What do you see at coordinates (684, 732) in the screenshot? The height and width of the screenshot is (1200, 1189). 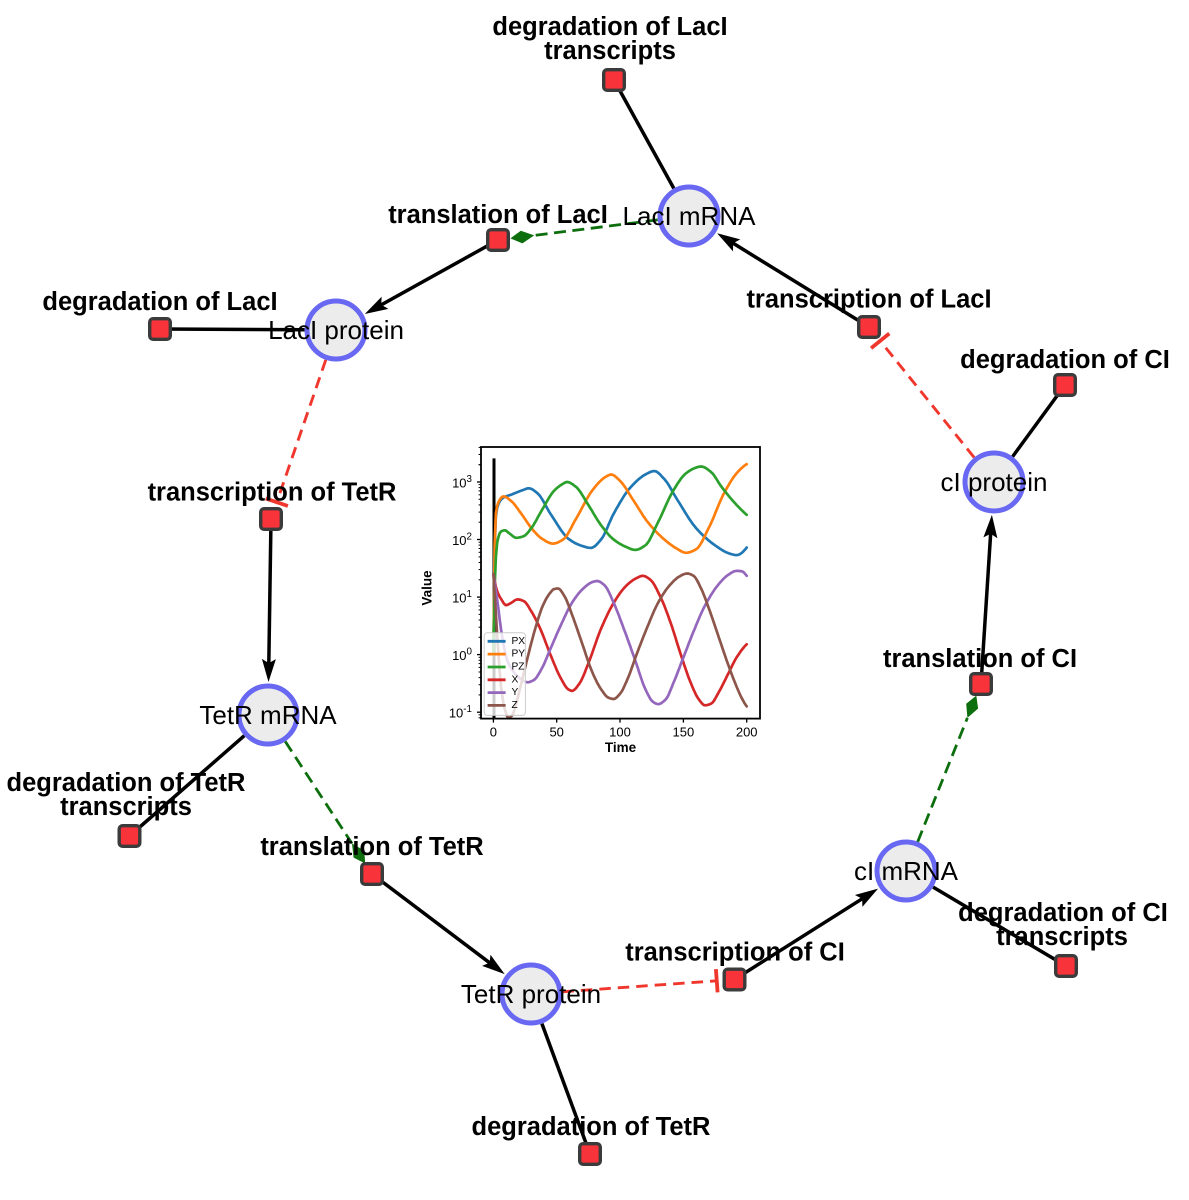 I see `svg-text: 150` at bounding box center [684, 732].